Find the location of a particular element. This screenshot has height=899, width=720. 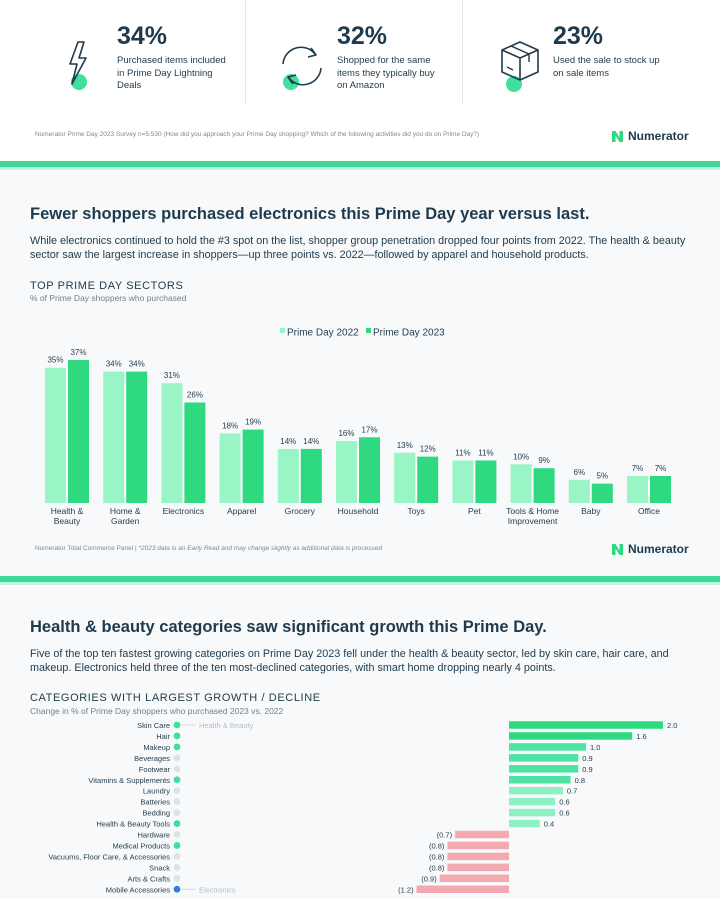

lightning-icon is located at coordinates (78, 65).